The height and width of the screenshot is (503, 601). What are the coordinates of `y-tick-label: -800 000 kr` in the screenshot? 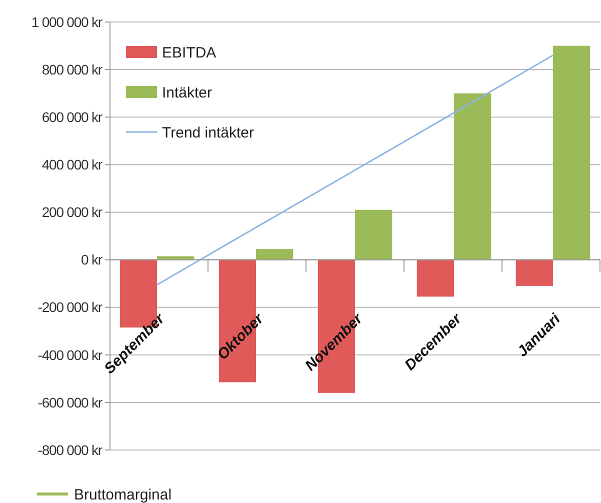 It's located at (70, 450).